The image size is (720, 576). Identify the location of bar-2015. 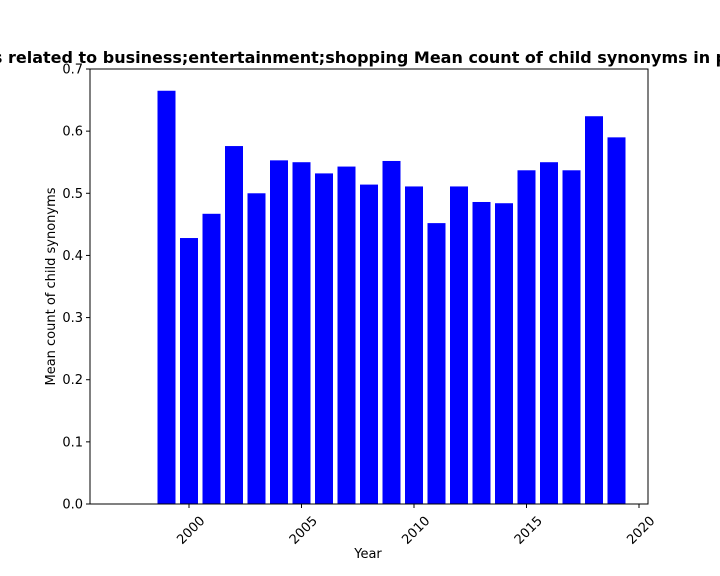
(526, 337).